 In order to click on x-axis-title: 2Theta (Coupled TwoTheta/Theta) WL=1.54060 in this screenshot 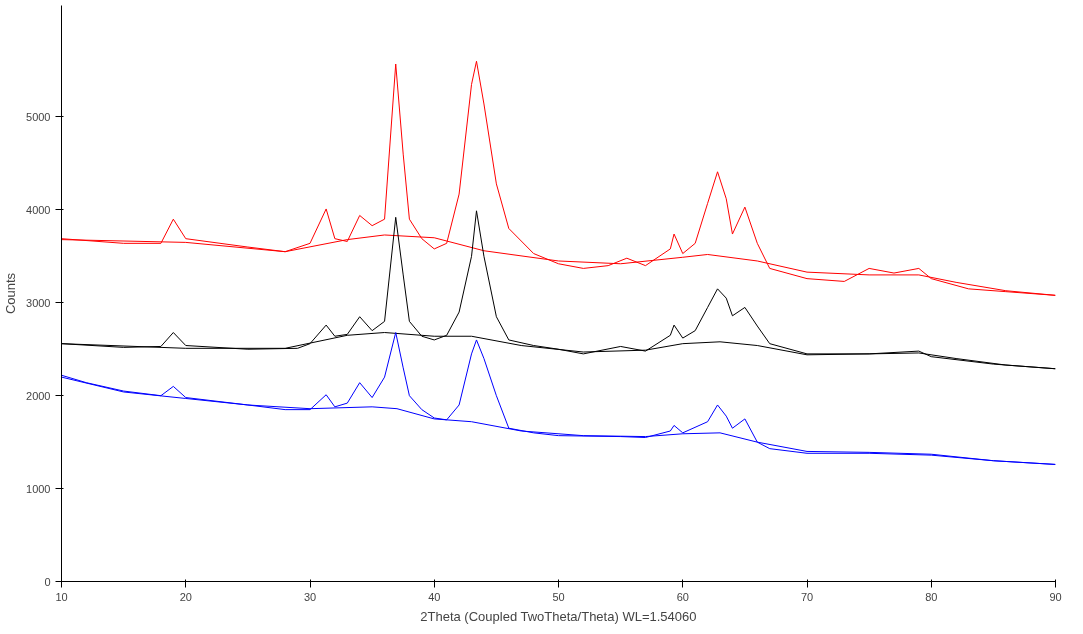, I will do `click(558, 616)`.